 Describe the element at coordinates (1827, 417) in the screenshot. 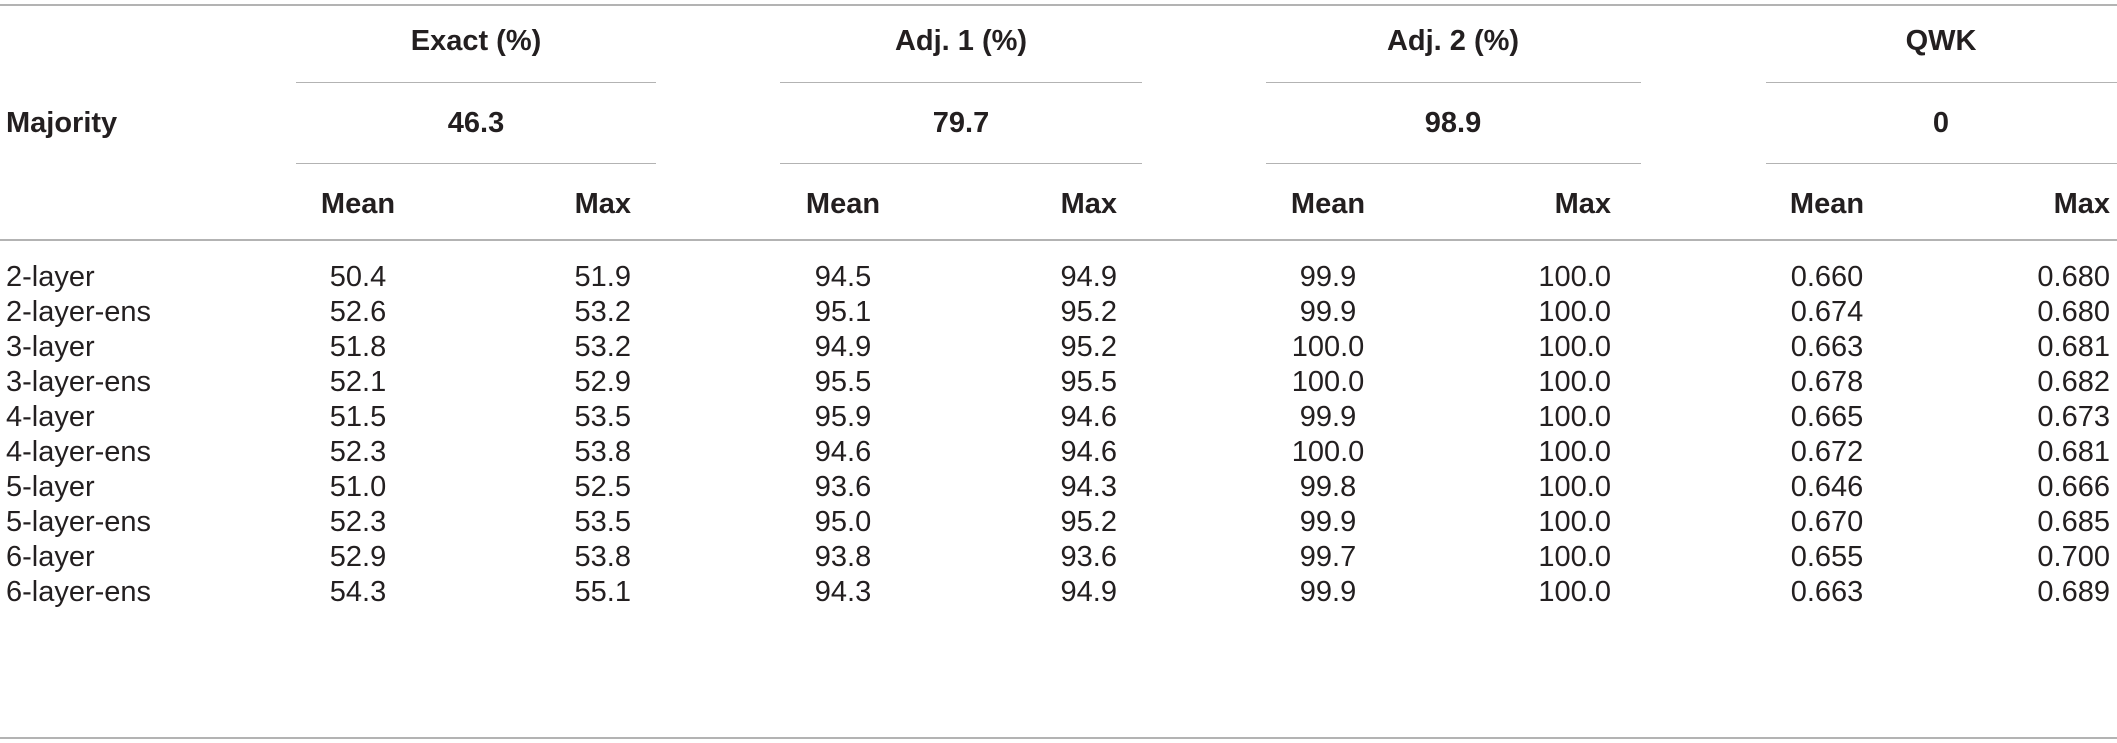

I see `cell-qwk-mean: 0.665` at that location.